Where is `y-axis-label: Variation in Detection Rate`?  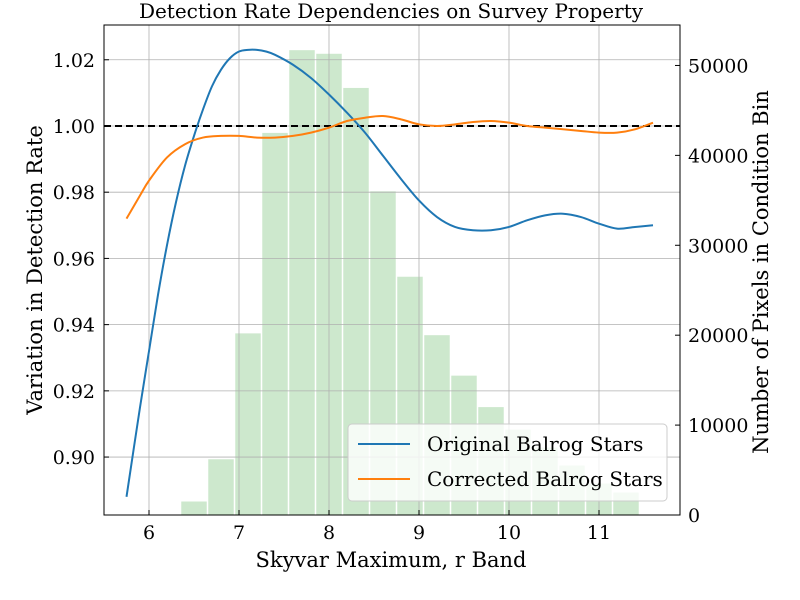
y-axis-label: Variation in Detection Rate is located at coordinates (35, 270).